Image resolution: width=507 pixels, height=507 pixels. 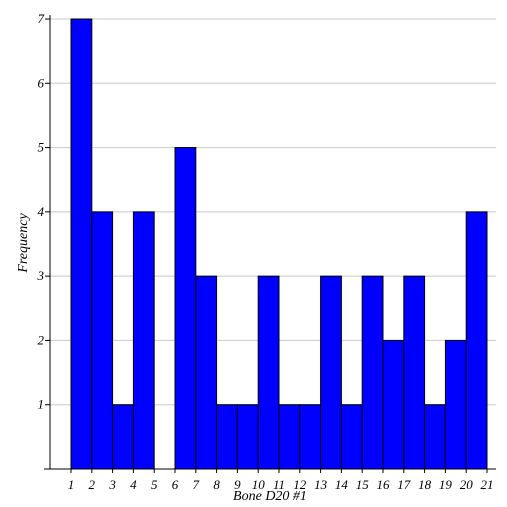 What do you see at coordinates (133, 484) in the screenshot?
I see `x-tick-label-4: 4` at bounding box center [133, 484].